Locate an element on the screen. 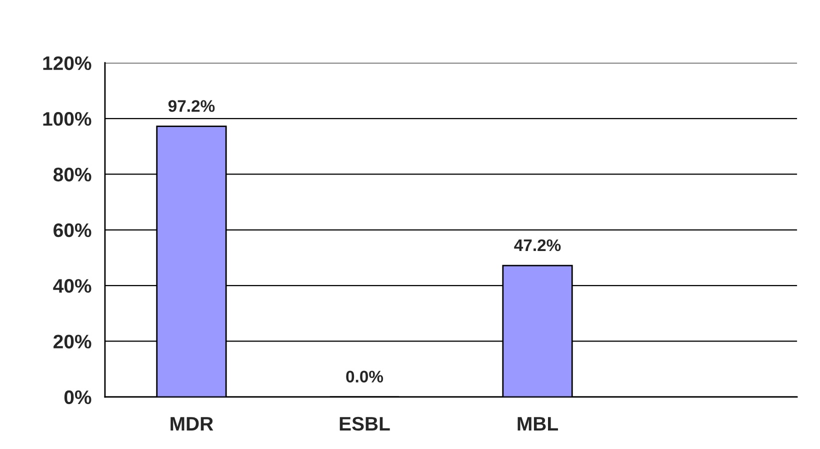 The width and height of the screenshot is (820, 449). y-tick-label: 20% is located at coordinates (73, 341).